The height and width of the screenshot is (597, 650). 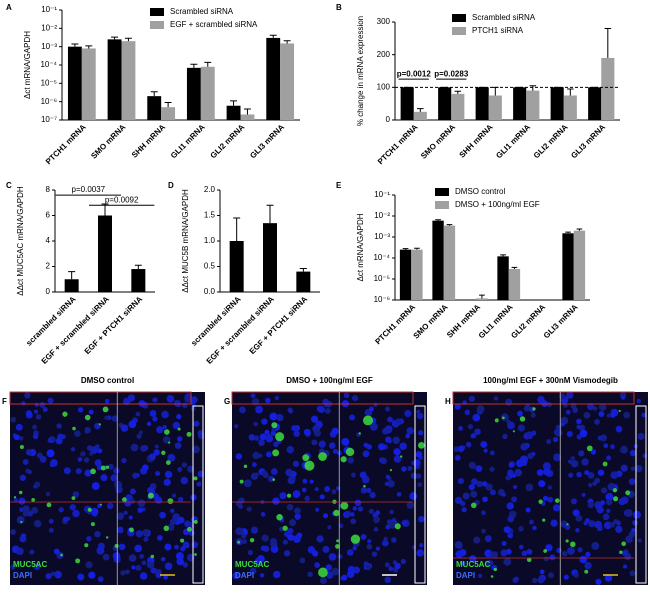 I want to click on y-tick-label: 1.0, so click(x=210, y=240).